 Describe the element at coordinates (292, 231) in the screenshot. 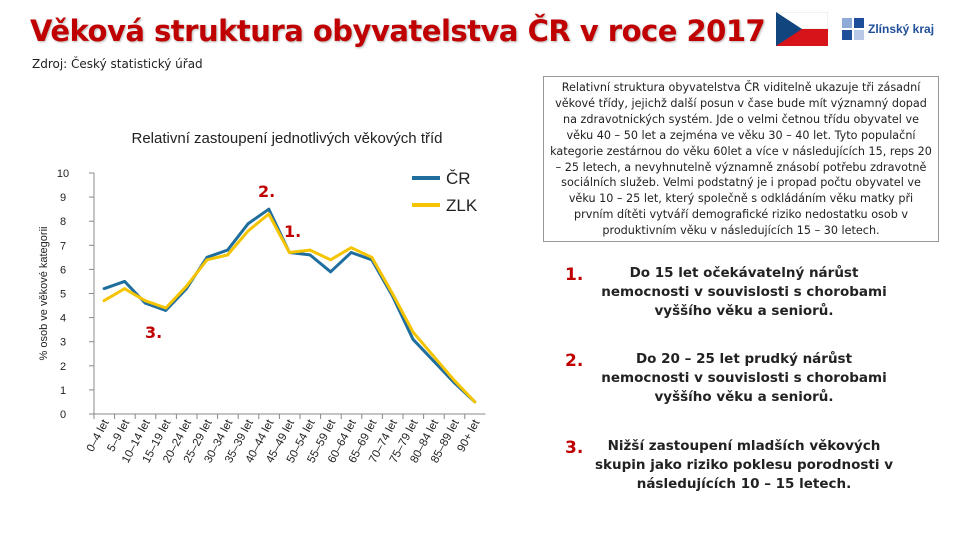

I see `annotation-1: 1.` at that location.